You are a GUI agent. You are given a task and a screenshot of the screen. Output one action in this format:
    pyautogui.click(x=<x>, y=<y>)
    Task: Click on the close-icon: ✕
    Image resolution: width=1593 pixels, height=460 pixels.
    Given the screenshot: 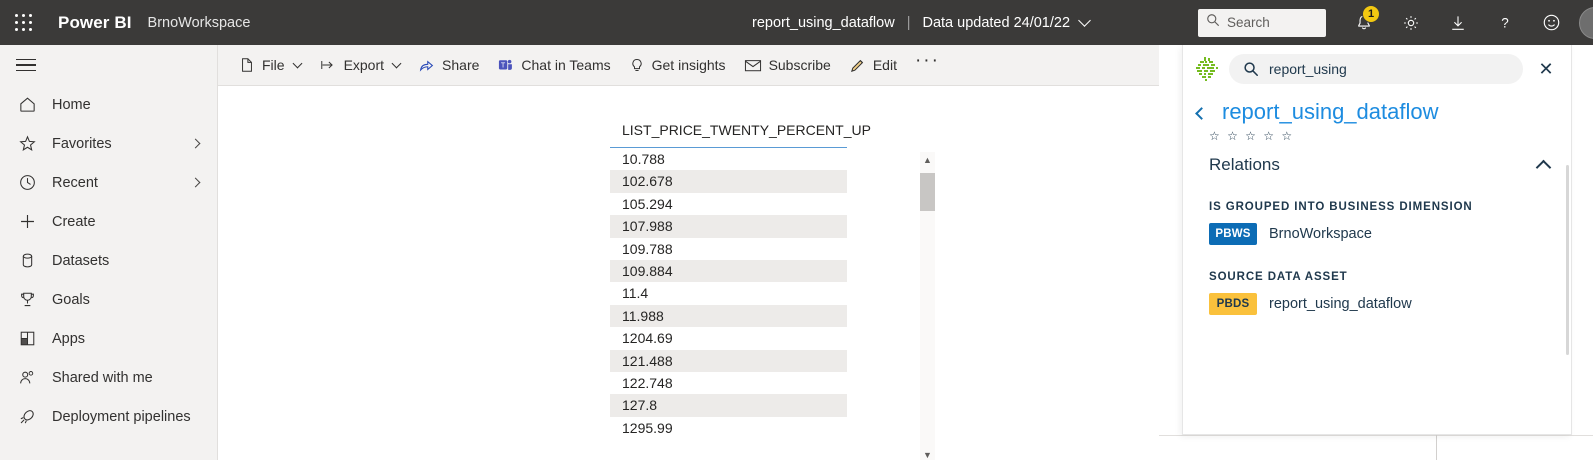 What is the action you would take?
    pyautogui.click(x=1546, y=68)
    